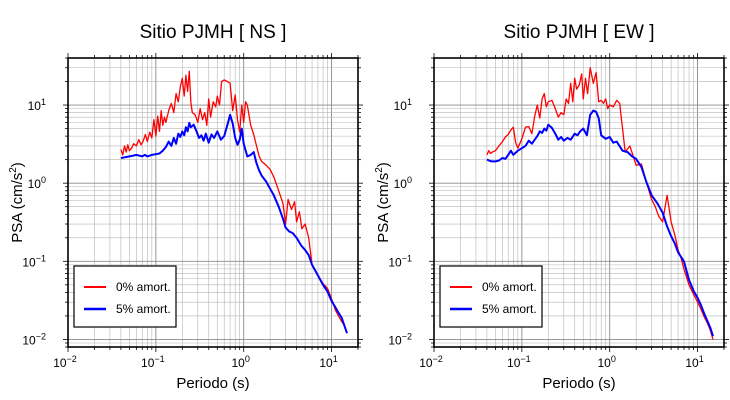 The height and width of the screenshot is (400, 730). Describe the element at coordinates (213, 32) in the screenshot. I see `chart-title: Sitio PJMH [ NS ]` at that location.